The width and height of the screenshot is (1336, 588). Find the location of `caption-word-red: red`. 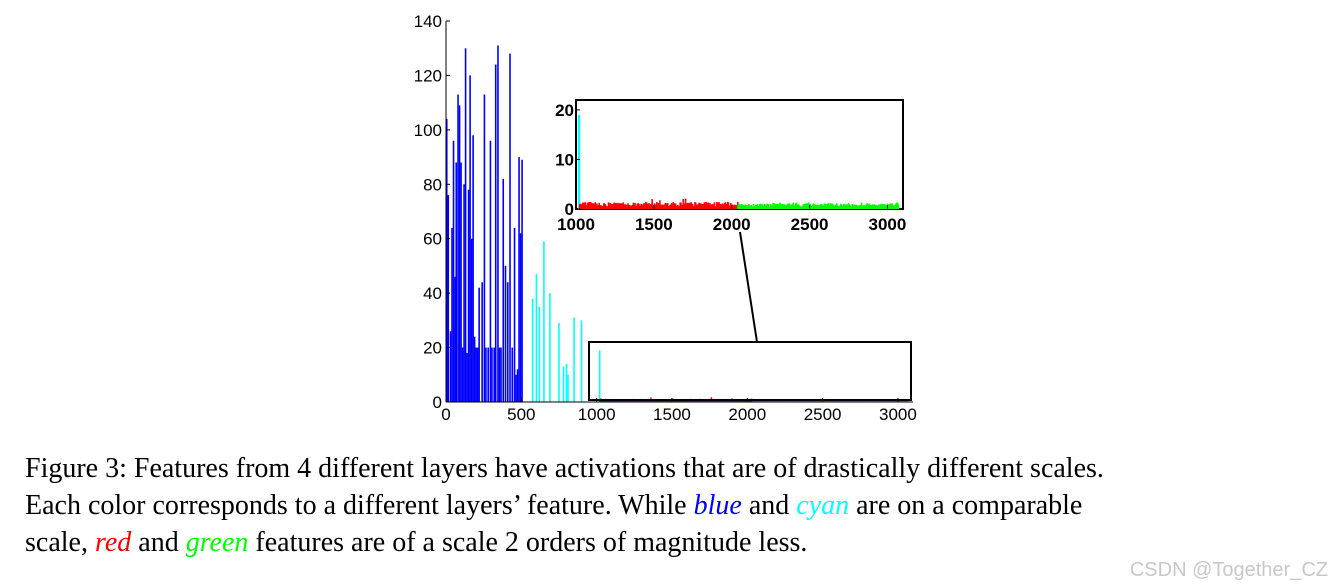

caption-word-red: red is located at coordinates (113, 542).